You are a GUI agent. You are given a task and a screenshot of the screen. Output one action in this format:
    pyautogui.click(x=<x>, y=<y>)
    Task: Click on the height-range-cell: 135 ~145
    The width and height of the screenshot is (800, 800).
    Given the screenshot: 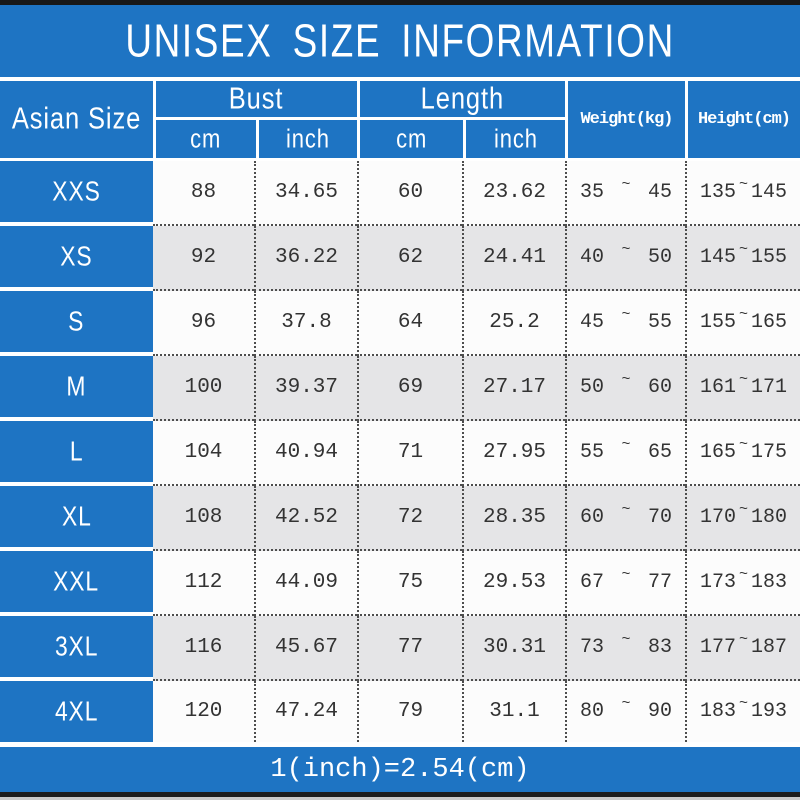 What is the action you would take?
    pyautogui.click(x=742, y=193)
    